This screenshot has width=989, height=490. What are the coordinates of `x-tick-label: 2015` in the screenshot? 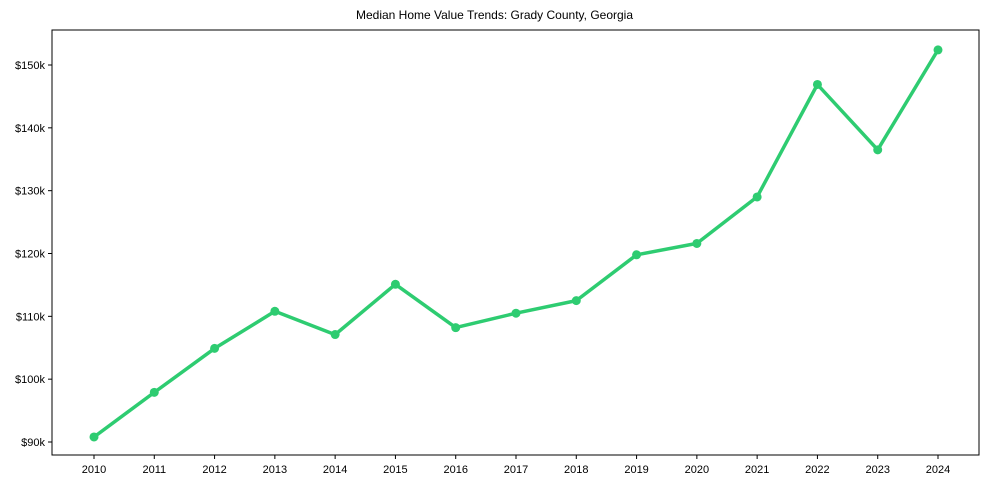 It's located at (395, 470).